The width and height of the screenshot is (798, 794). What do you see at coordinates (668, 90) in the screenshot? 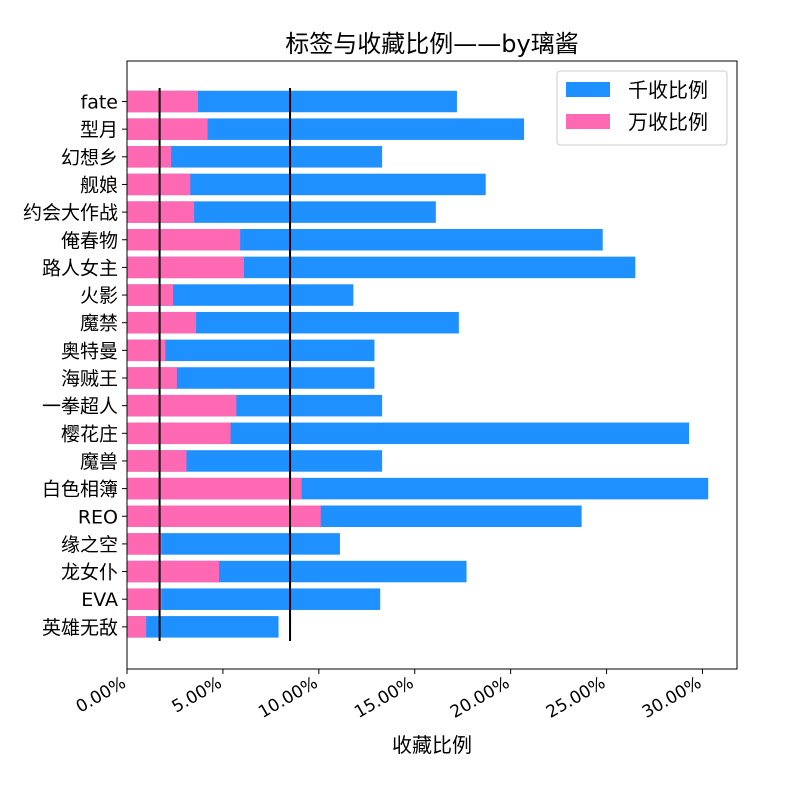
I see `legend-label: 千收比例` at bounding box center [668, 90].